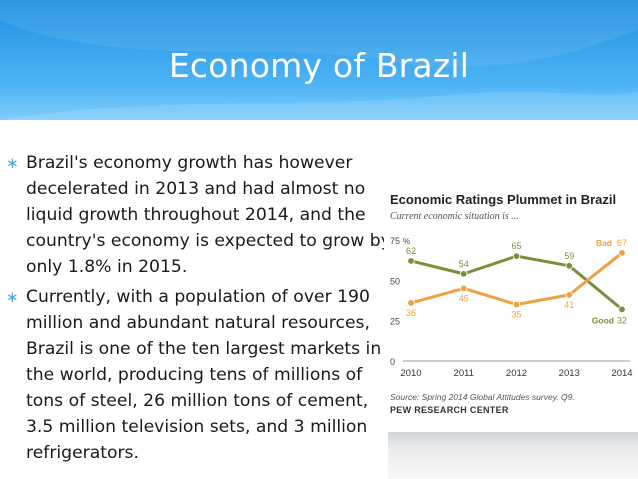  What do you see at coordinates (464, 264) in the screenshot?
I see `data-label-good: 54` at bounding box center [464, 264].